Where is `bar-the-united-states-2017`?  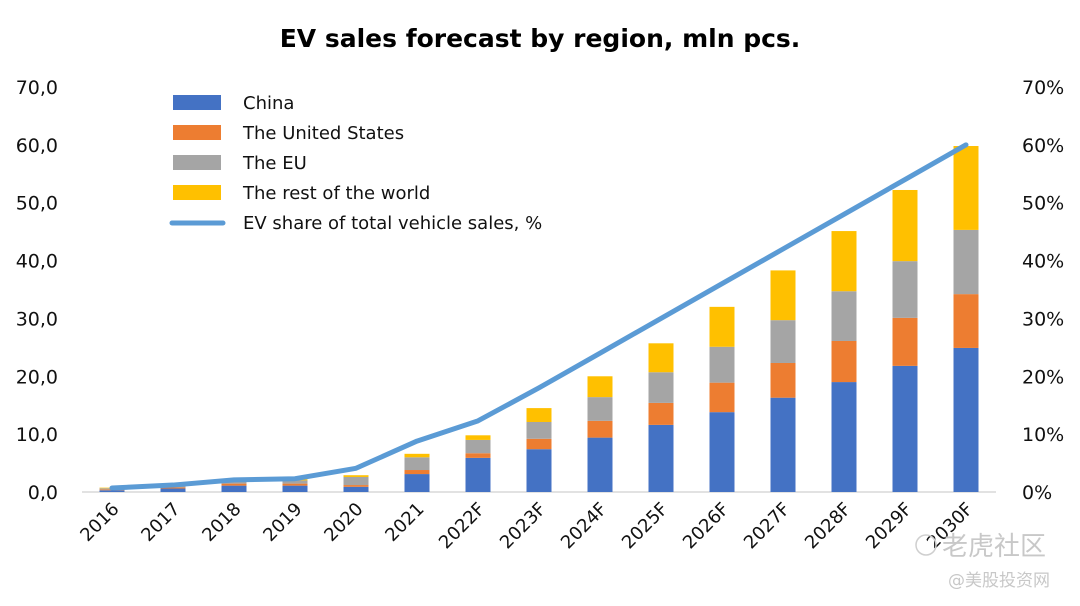
bar-the-united-states-2017 is located at coordinates (173, 488).